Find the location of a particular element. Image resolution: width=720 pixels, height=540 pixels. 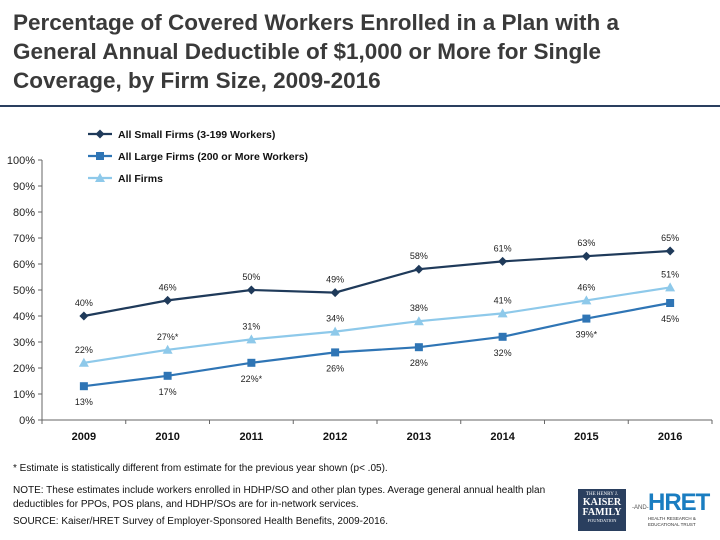

y-tick-label: 90% is located at coordinates (24, 187).